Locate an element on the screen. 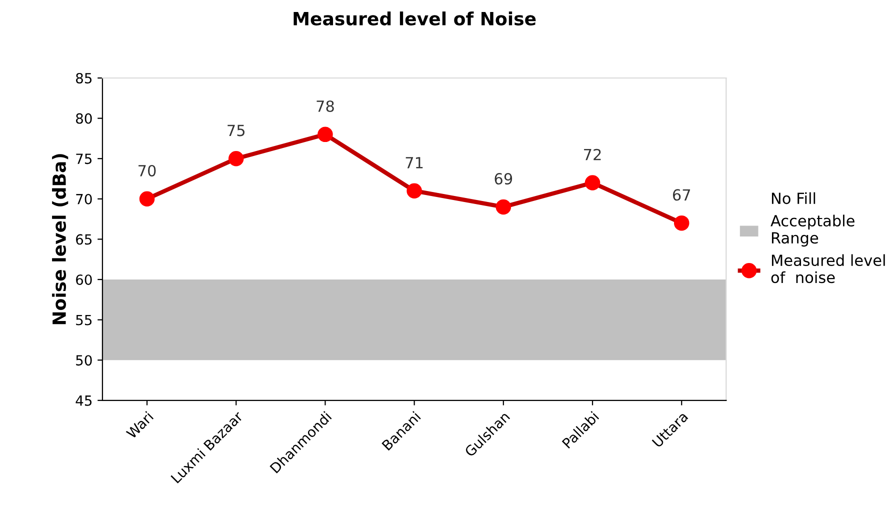 This screenshot has height=520, width=891. data-label: 78 is located at coordinates (325, 106).